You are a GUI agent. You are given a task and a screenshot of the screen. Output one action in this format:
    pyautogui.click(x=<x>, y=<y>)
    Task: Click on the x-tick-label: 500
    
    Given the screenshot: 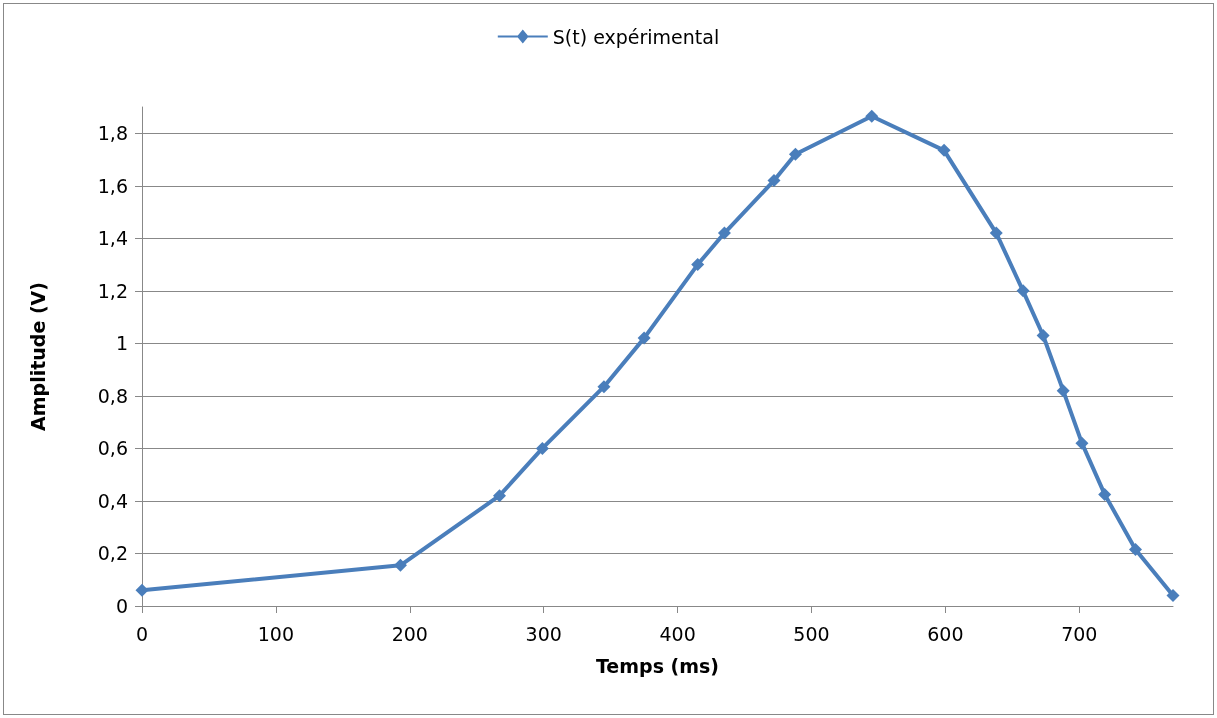 What is the action you would take?
    pyautogui.click(x=811, y=633)
    